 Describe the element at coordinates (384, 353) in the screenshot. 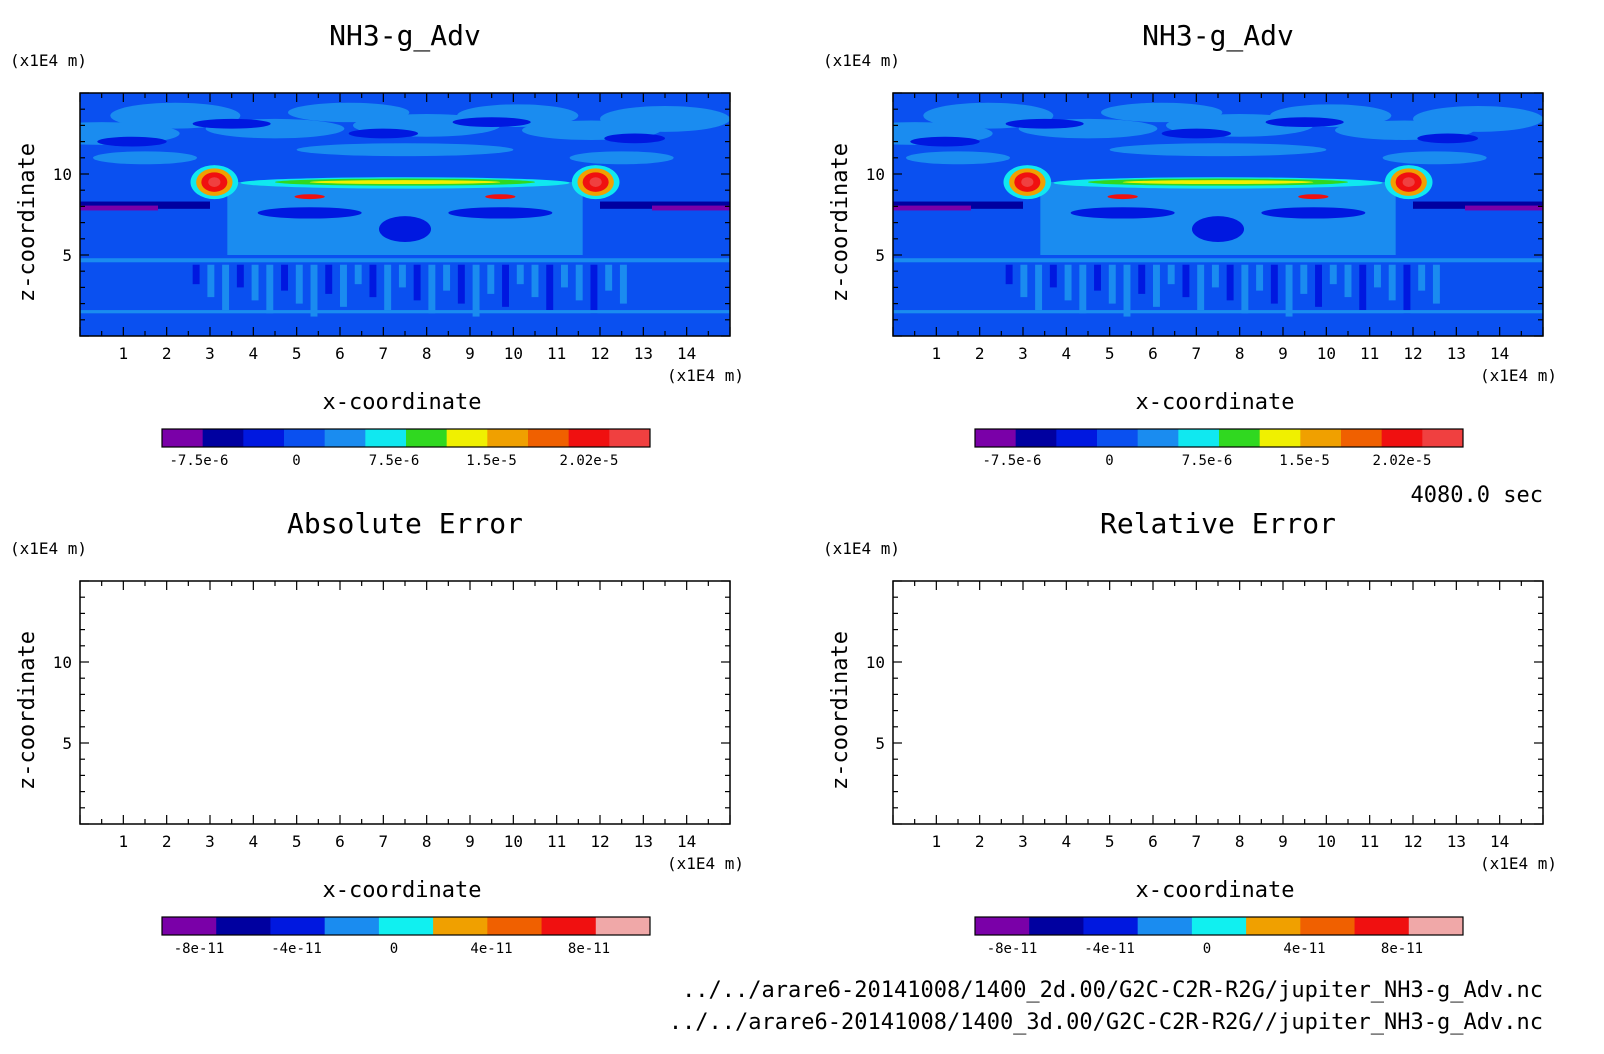

I see `x-tick-label: 7` at that location.